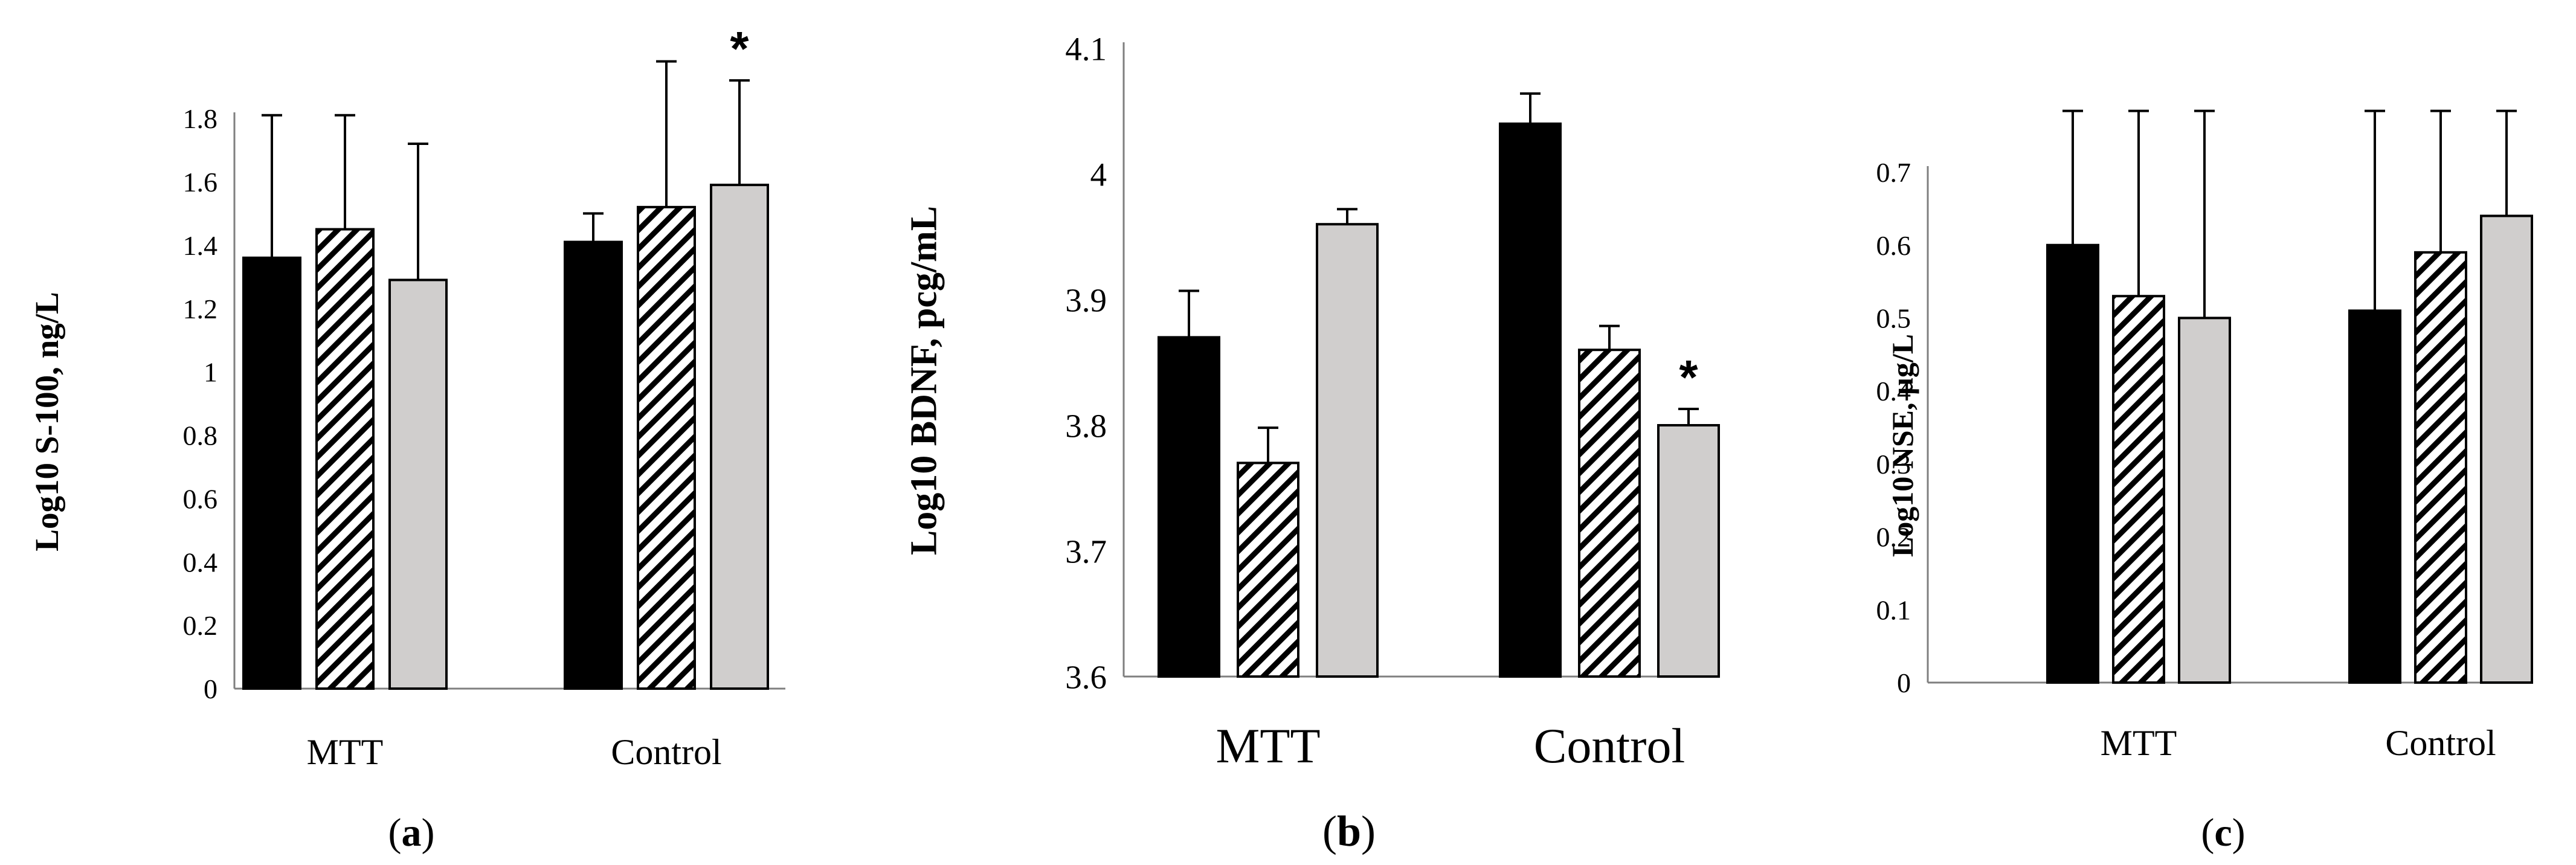 This screenshot has height=865, width=2576. Describe the element at coordinates (2223, 833) in the screenshot. I see `panel-caption: (c)` at that location.